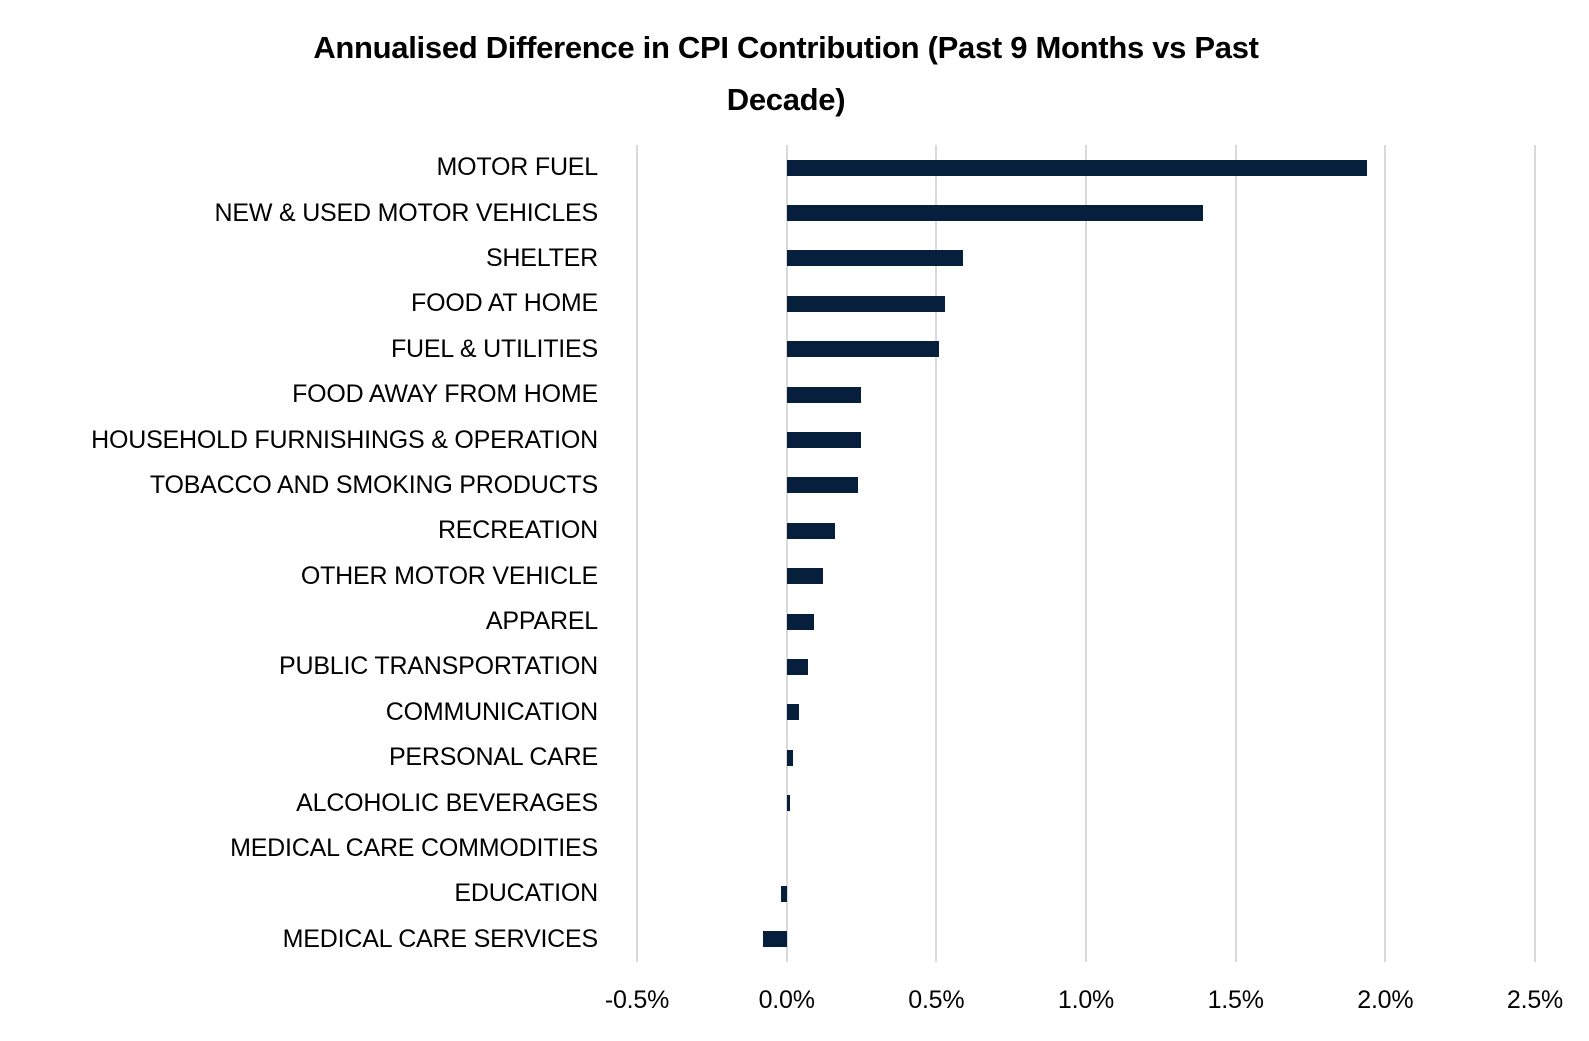 Image resolution: width=1589 pixels, height=1041 pixels. I want to click on category-label: APPAREL, so click(541, 621).